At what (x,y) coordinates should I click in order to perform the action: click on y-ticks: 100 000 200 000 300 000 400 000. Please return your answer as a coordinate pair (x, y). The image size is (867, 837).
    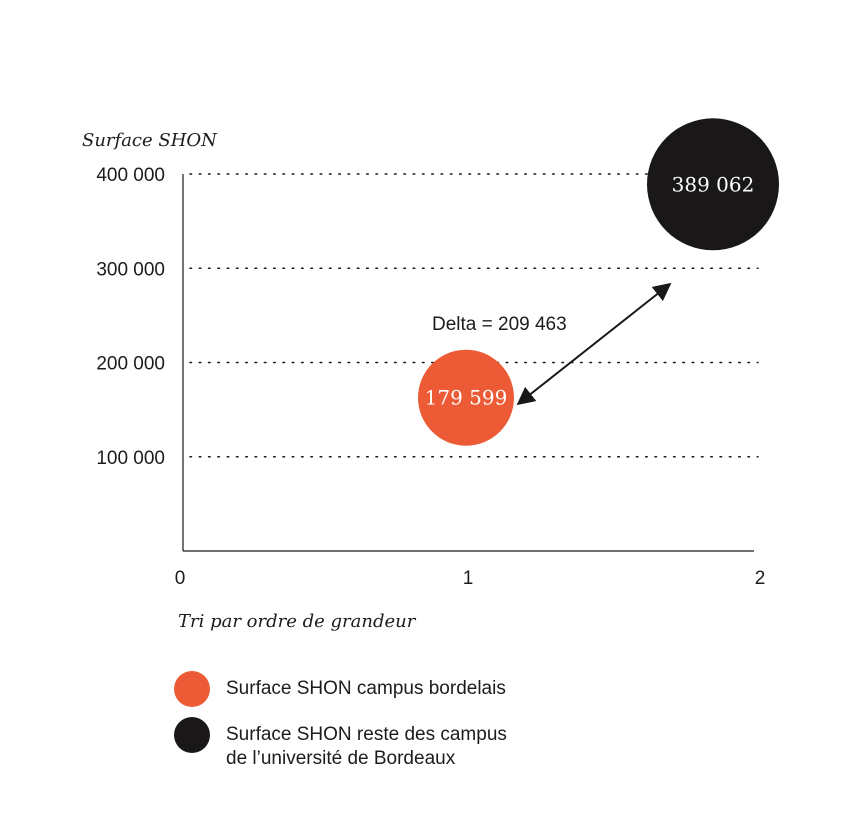
    Looking at the image, I should click on (130, 317).